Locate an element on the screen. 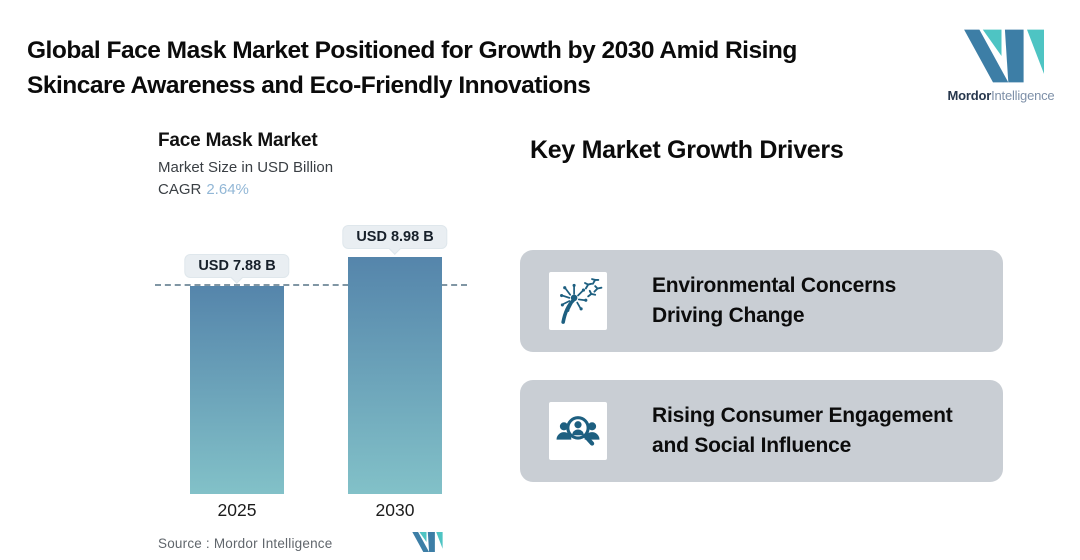 This screenshot has width=1080, height=560. x-axis-label-2030: 2030 is located at coordinates (395, 510).